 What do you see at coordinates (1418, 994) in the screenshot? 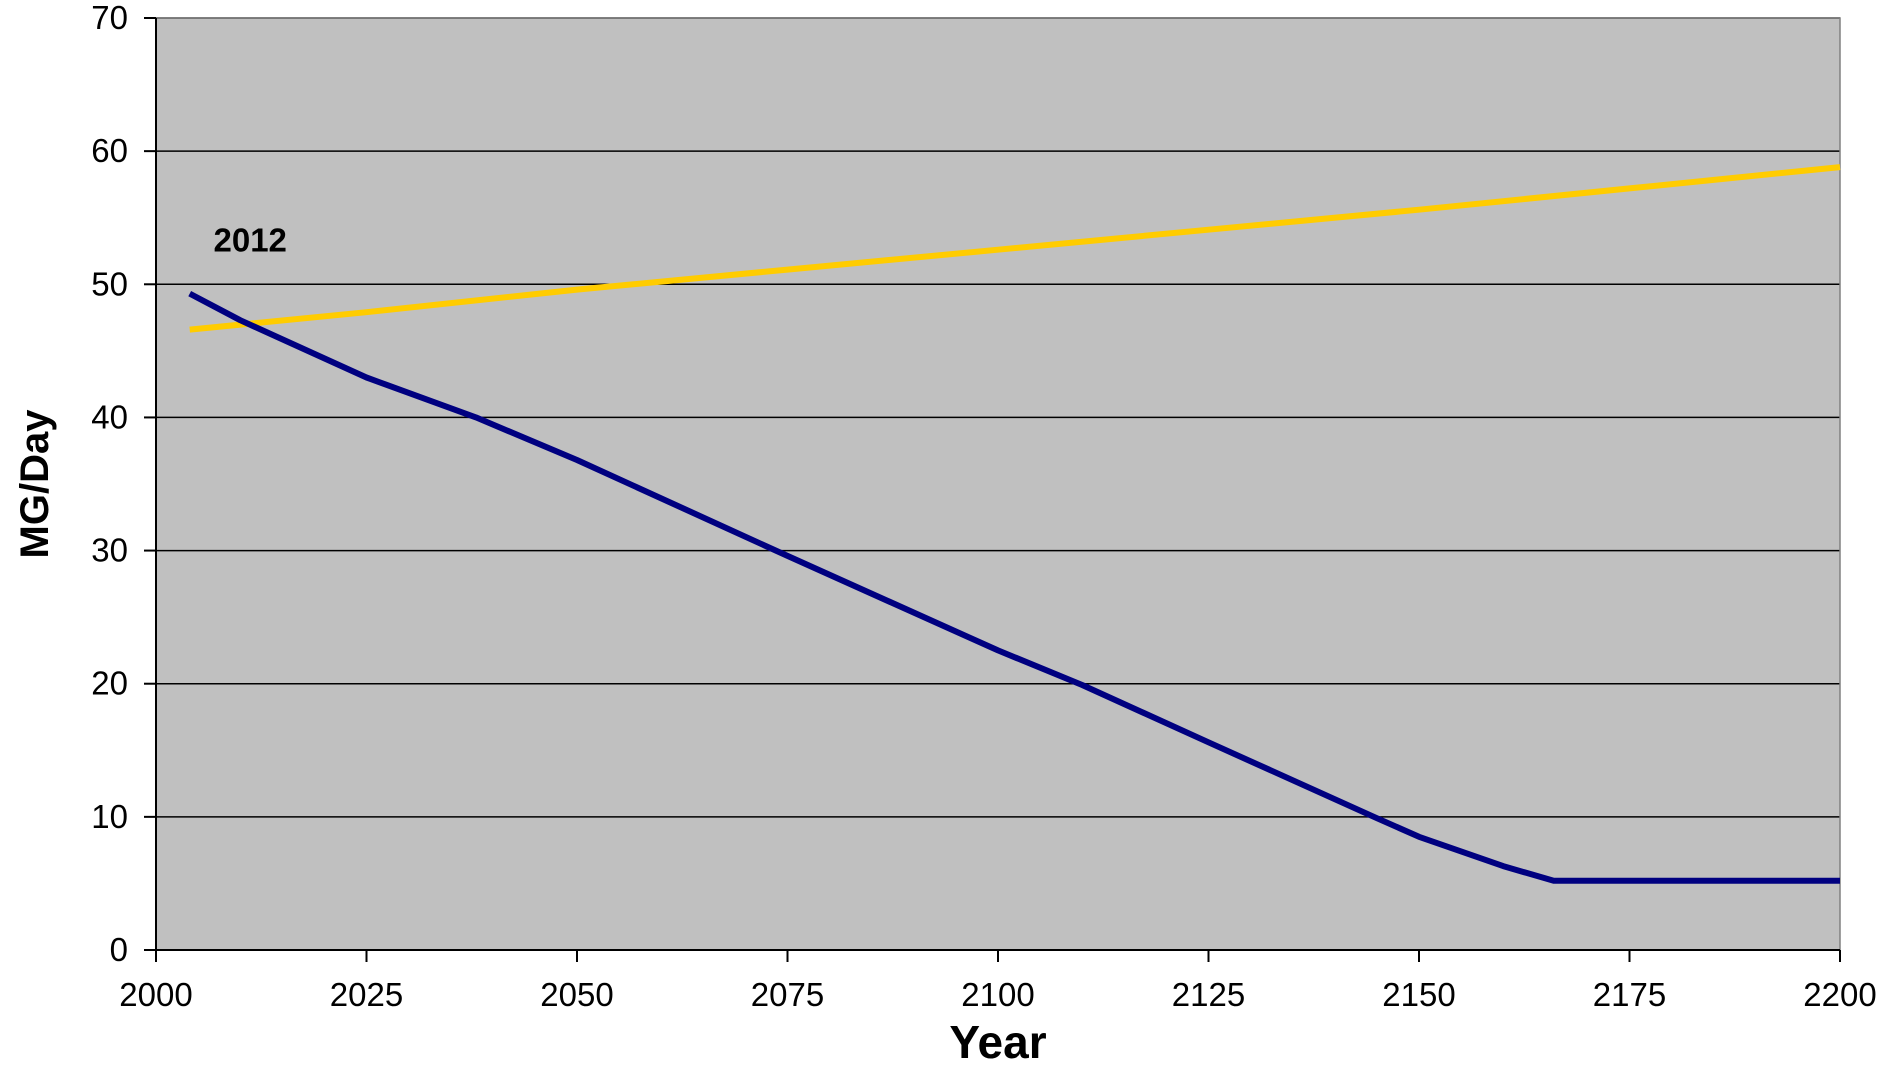
I see `x-tick-label: 2150` at bounding box center [1418, 994].